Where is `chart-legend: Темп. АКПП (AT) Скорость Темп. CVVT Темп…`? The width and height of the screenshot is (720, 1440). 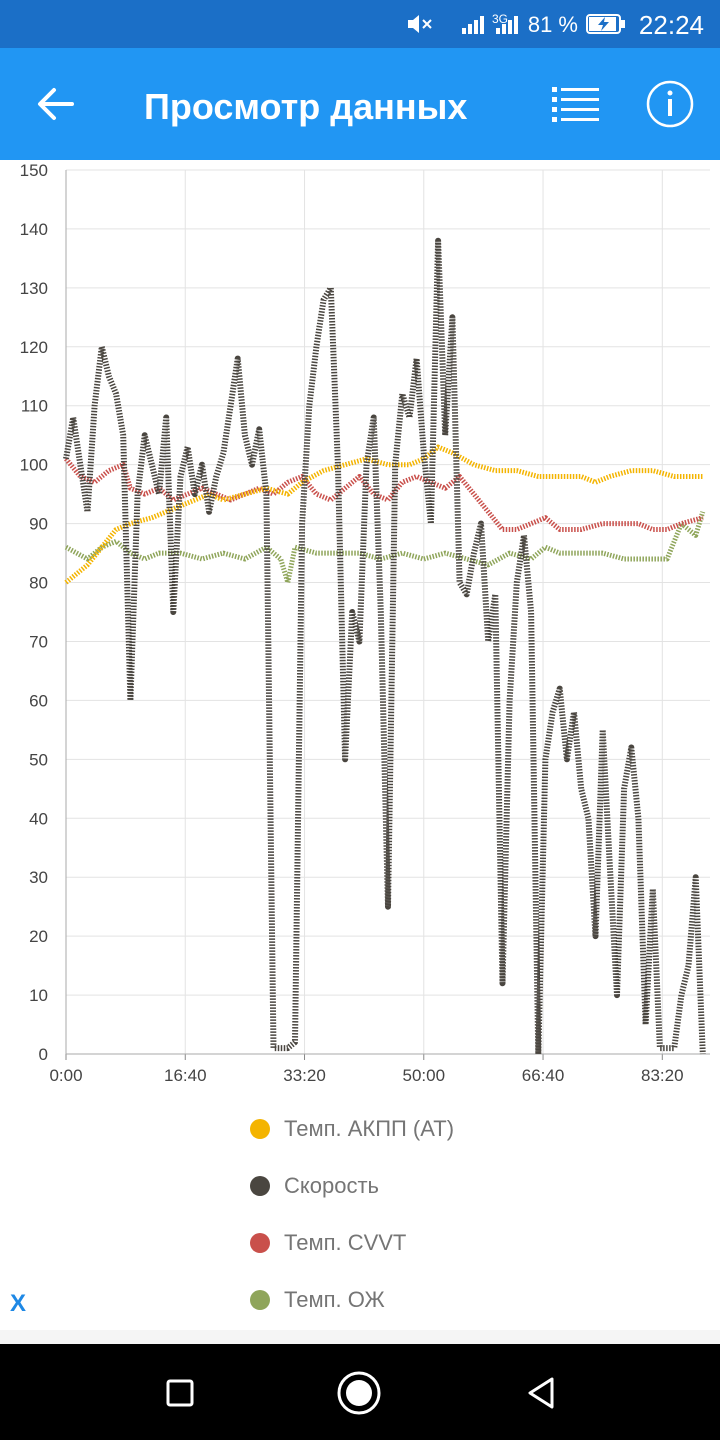
chart-legend: Темп. АКПП (AT) Скорость Темп. CVVT Темп… is located at coordinates (450, 1214).